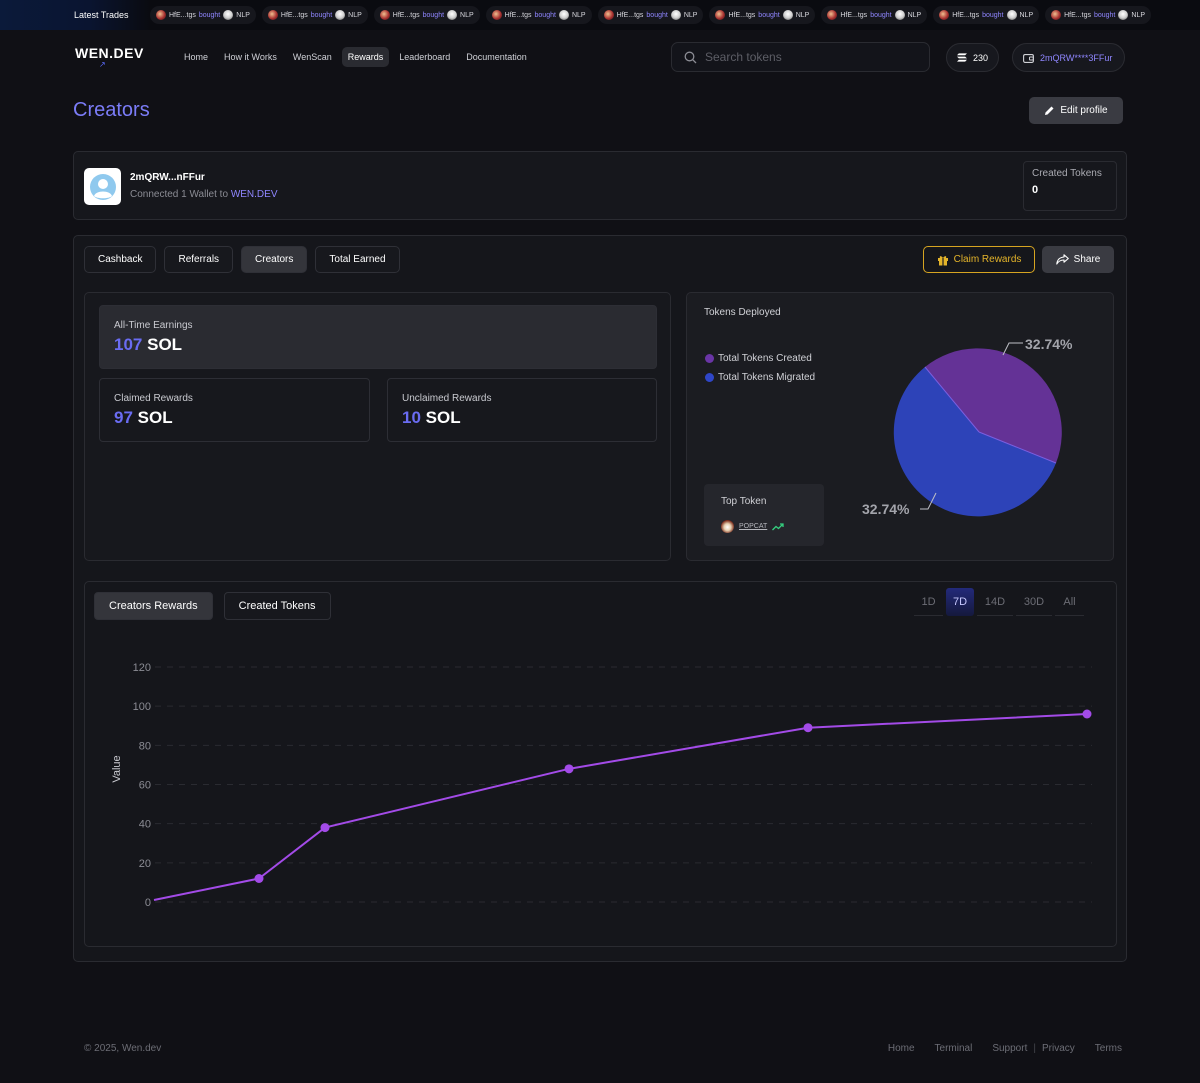 The height and width of the screenshot is (1083, 1200). What do you see at coordinates (901, 1048) in the screenshot?
I see `footer-link-home: Home` at bounding box center [901, 1048].